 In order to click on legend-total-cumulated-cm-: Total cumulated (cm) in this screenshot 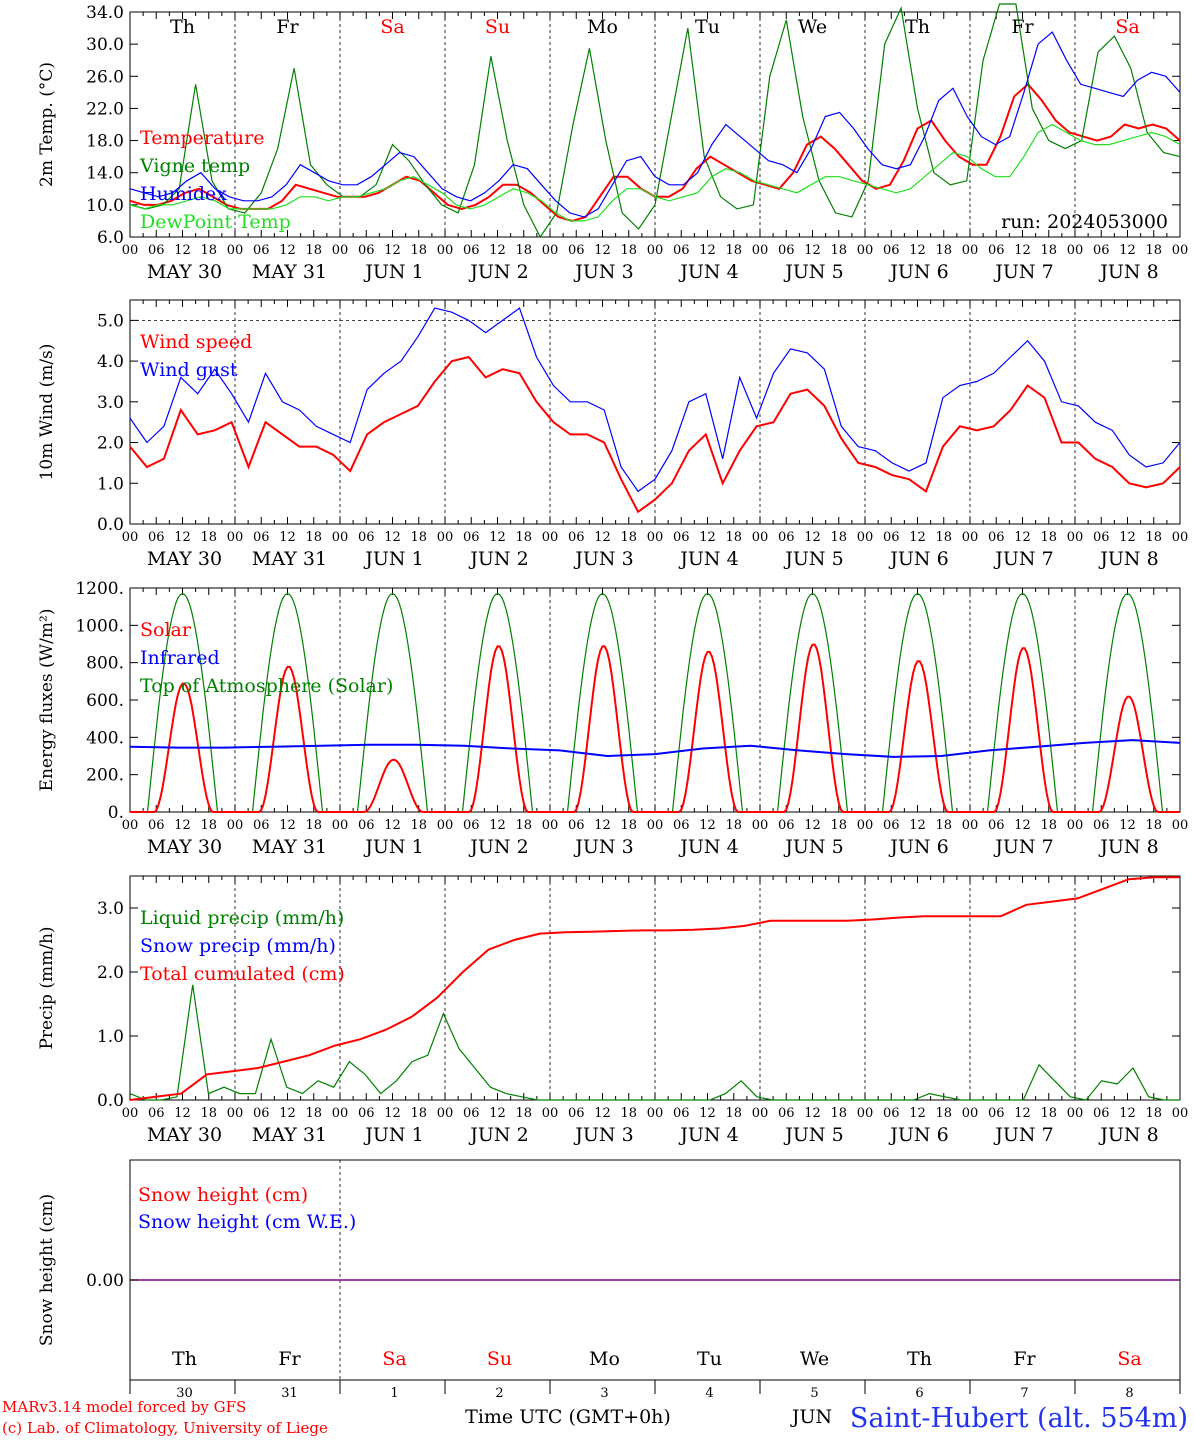, I will do `click(242, 974)`.